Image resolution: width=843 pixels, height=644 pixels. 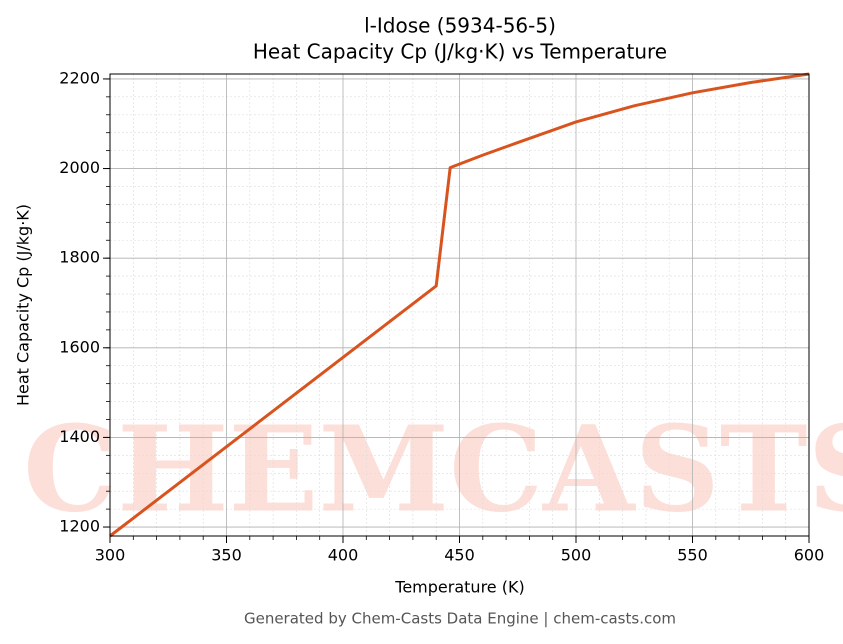 I want to click on x-tick-label: 550, so click(x=692, y=555).